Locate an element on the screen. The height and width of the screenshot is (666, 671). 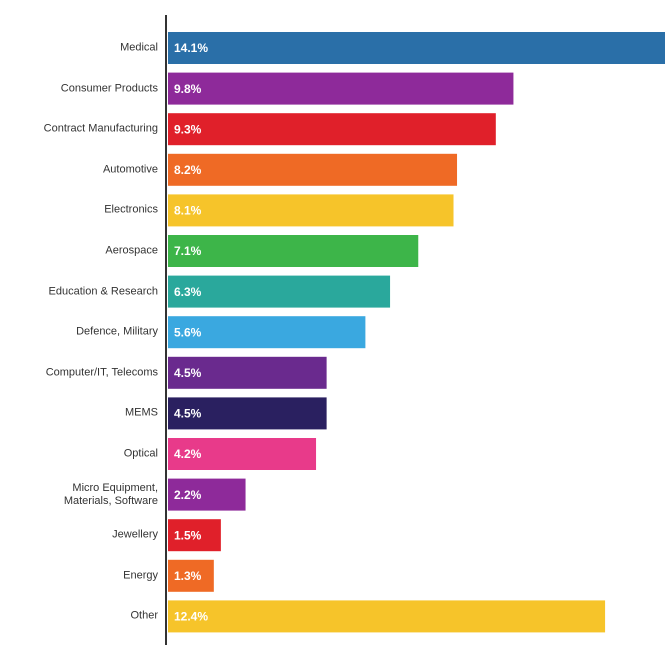
value-label: 4.2% is located at coordinates (188, 454).